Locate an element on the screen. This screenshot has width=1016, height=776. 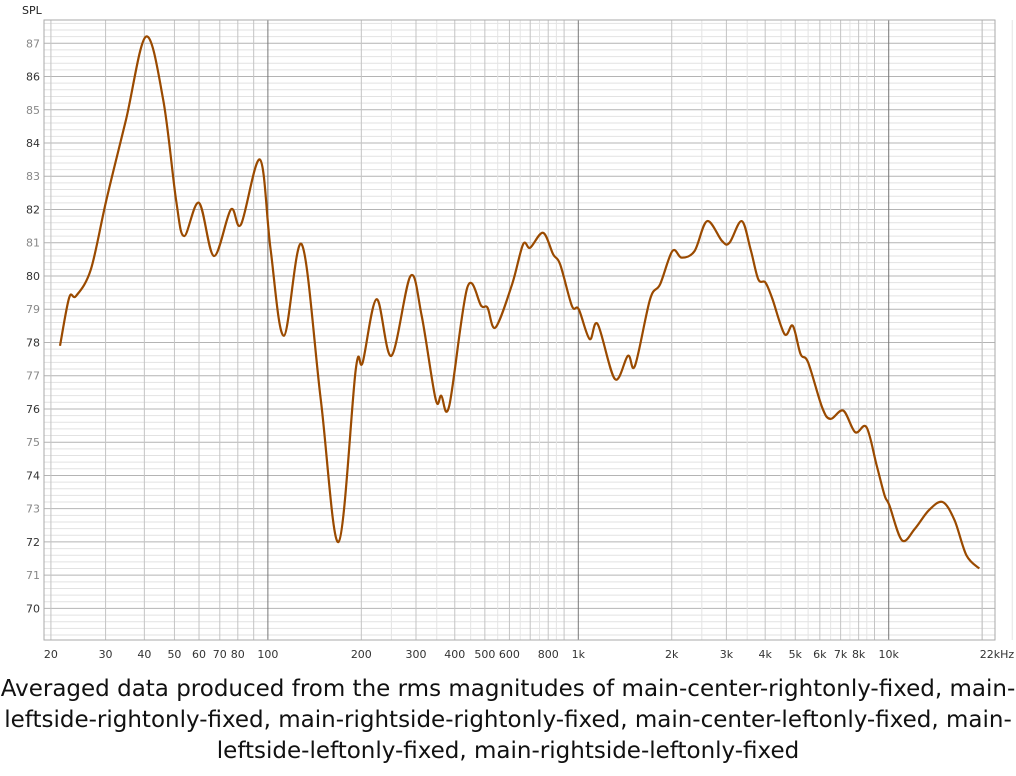
x-tick-label: 6k is located at coordinates (820, 654).